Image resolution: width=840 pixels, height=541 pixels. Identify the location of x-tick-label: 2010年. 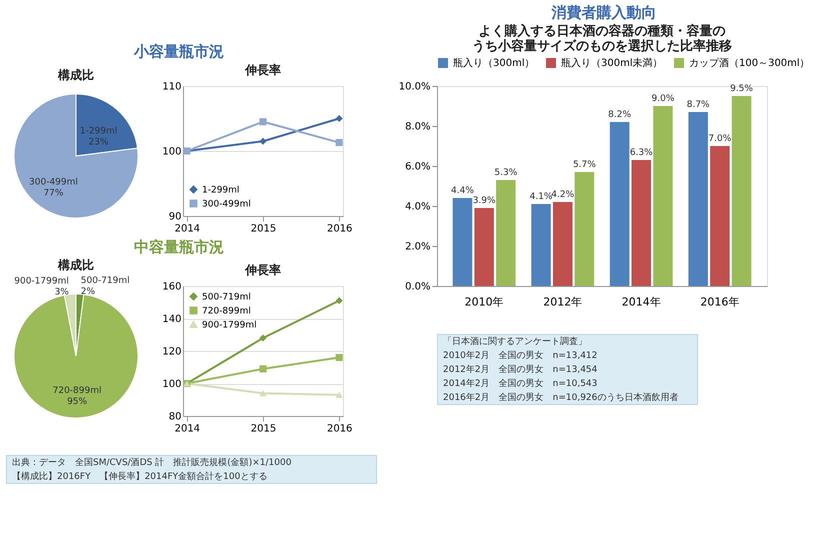
(484, 302).